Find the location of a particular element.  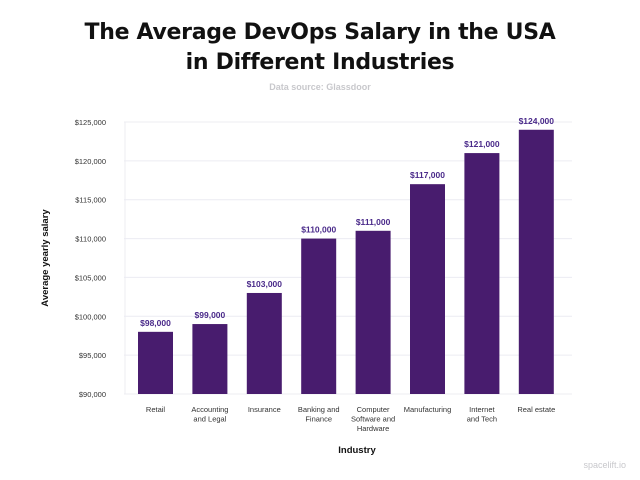

y-tick-label: $90,000 is located at coordinates (92, 394).